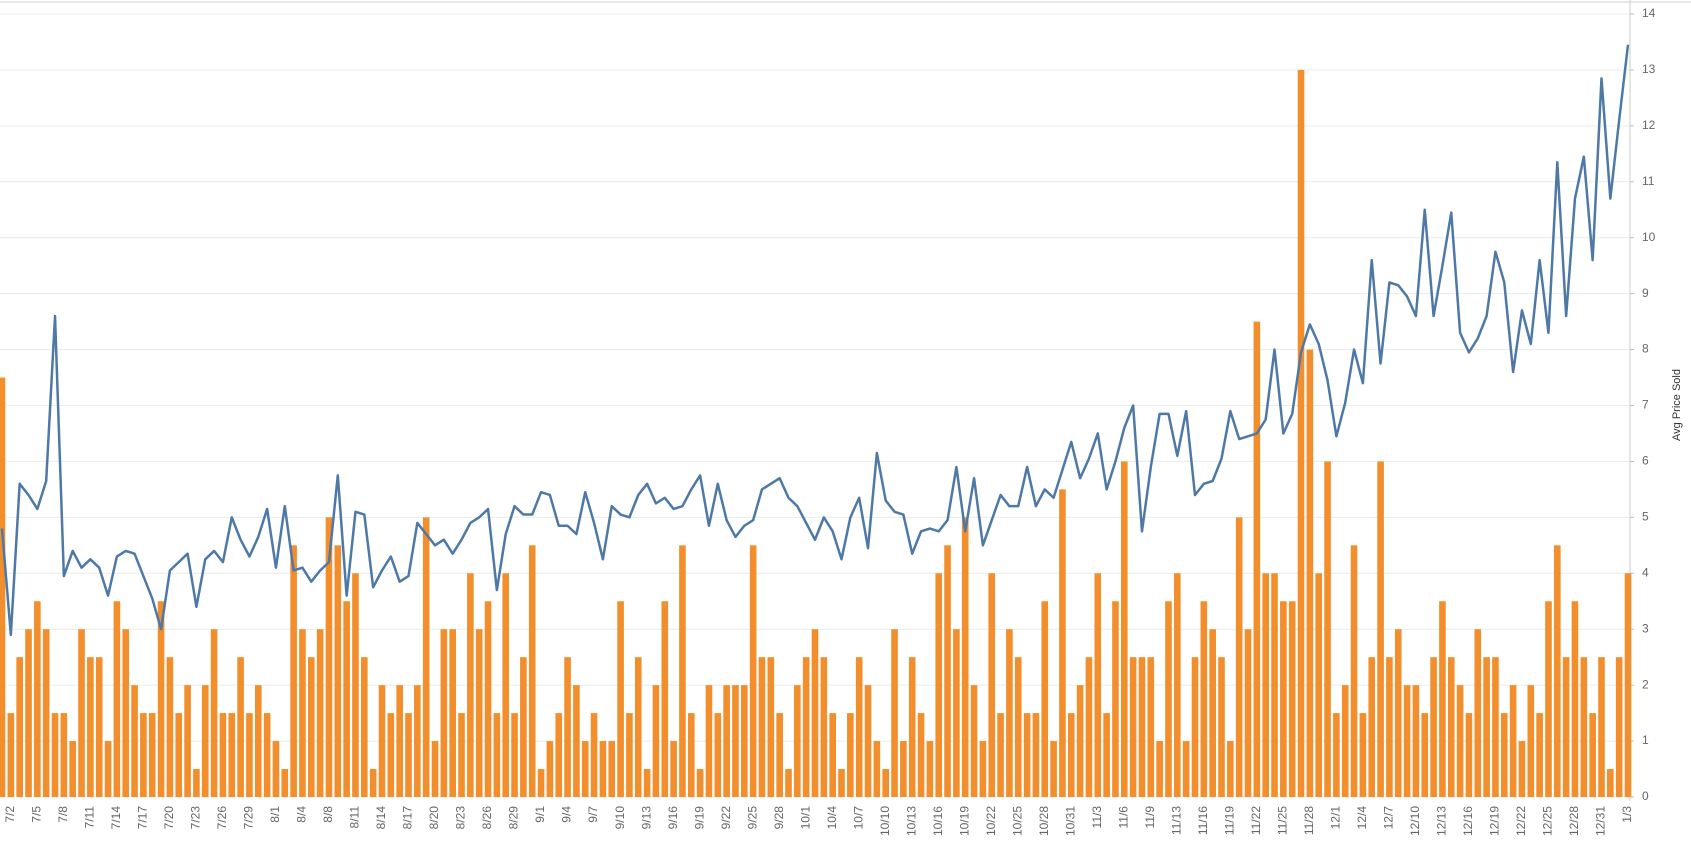 The width and height of the screenshot is (1691, 863). What do you see at coordinates (1645, 461) in the screenshot?
I see `y-tick-label: 6` at bounding box center [1645, 461].